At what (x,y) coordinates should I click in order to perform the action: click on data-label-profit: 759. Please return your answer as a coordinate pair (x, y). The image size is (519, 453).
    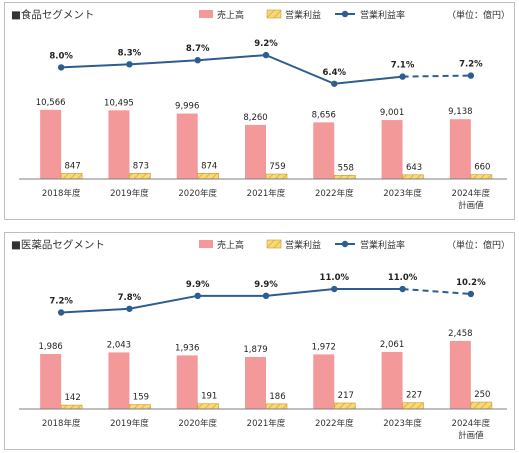
    Looking at the image, I should click on (277, 167).